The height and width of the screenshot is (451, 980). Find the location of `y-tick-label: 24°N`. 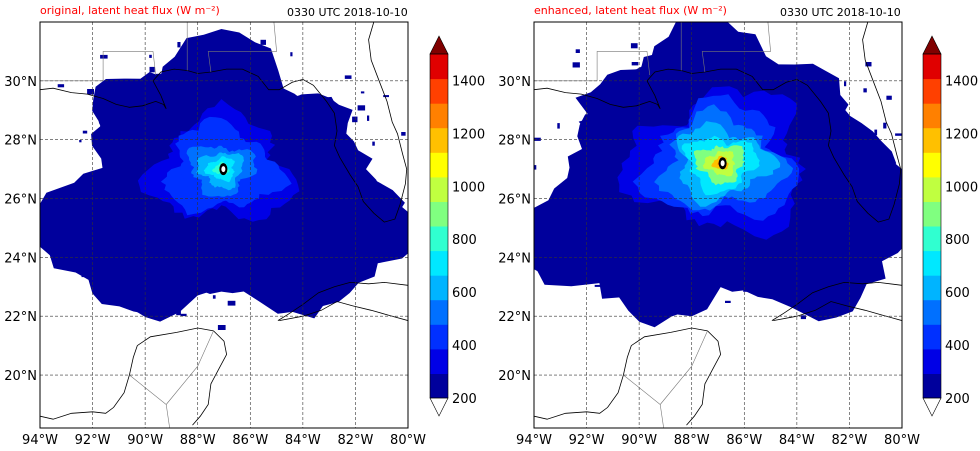

y-tick-label: 24°N is located at coordinates (514, 258).